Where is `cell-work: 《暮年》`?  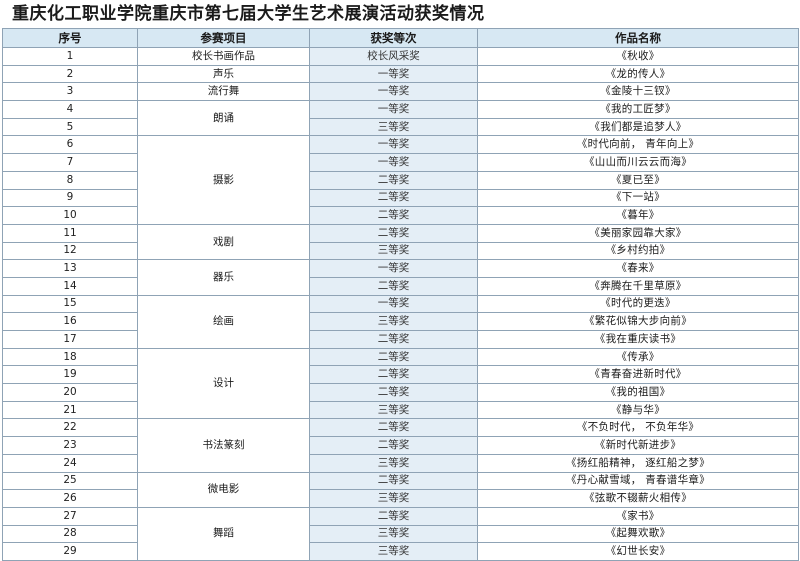 cell-work: 《暮年》 is located at coordinates (638, 215).